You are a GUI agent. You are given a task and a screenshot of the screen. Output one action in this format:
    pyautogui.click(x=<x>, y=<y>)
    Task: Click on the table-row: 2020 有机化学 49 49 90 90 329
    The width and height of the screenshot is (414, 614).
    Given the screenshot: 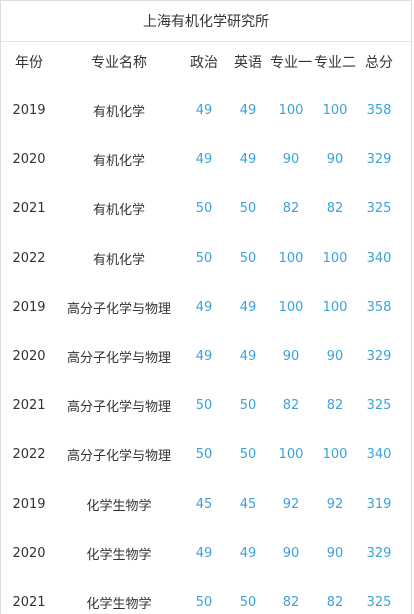 What is the action you would take?
    pyautogui.click(x=206, y=159)
    